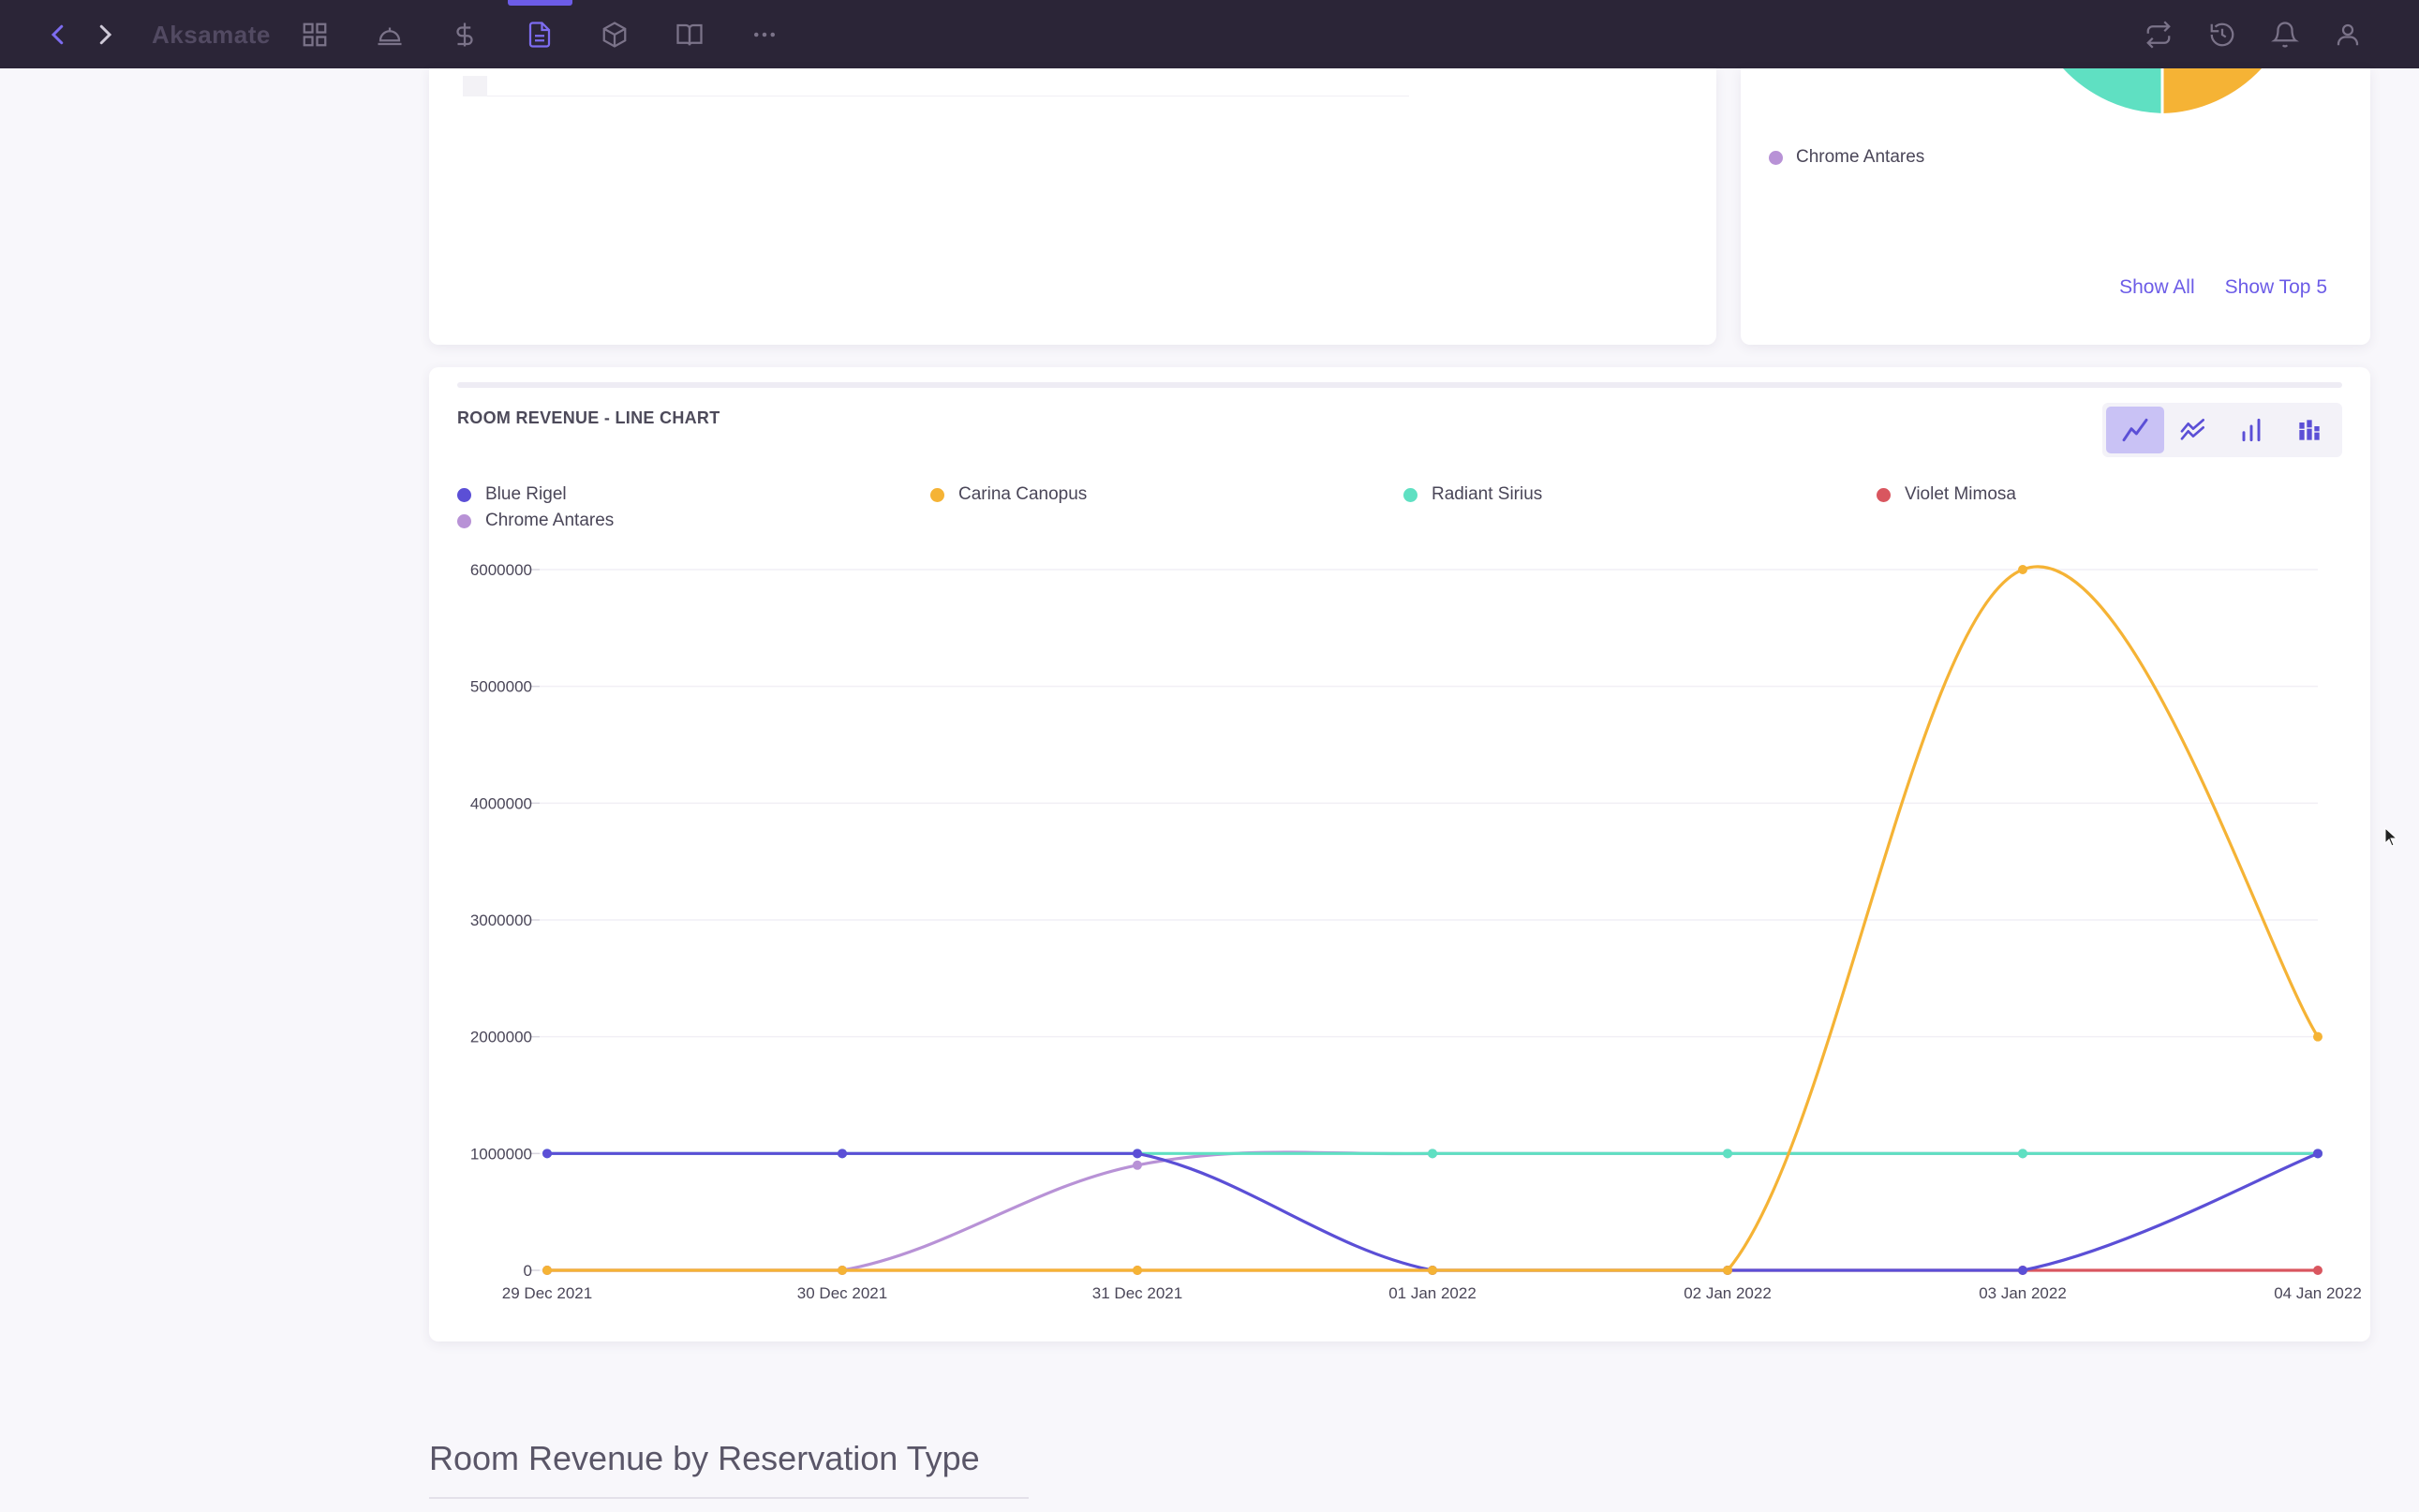 This screenshot has width=2419, height=1512. Describe the element at coordinates (547, 1293) in the screenshot. I see `x-tick-label: 29 Dec 2021` at that location.